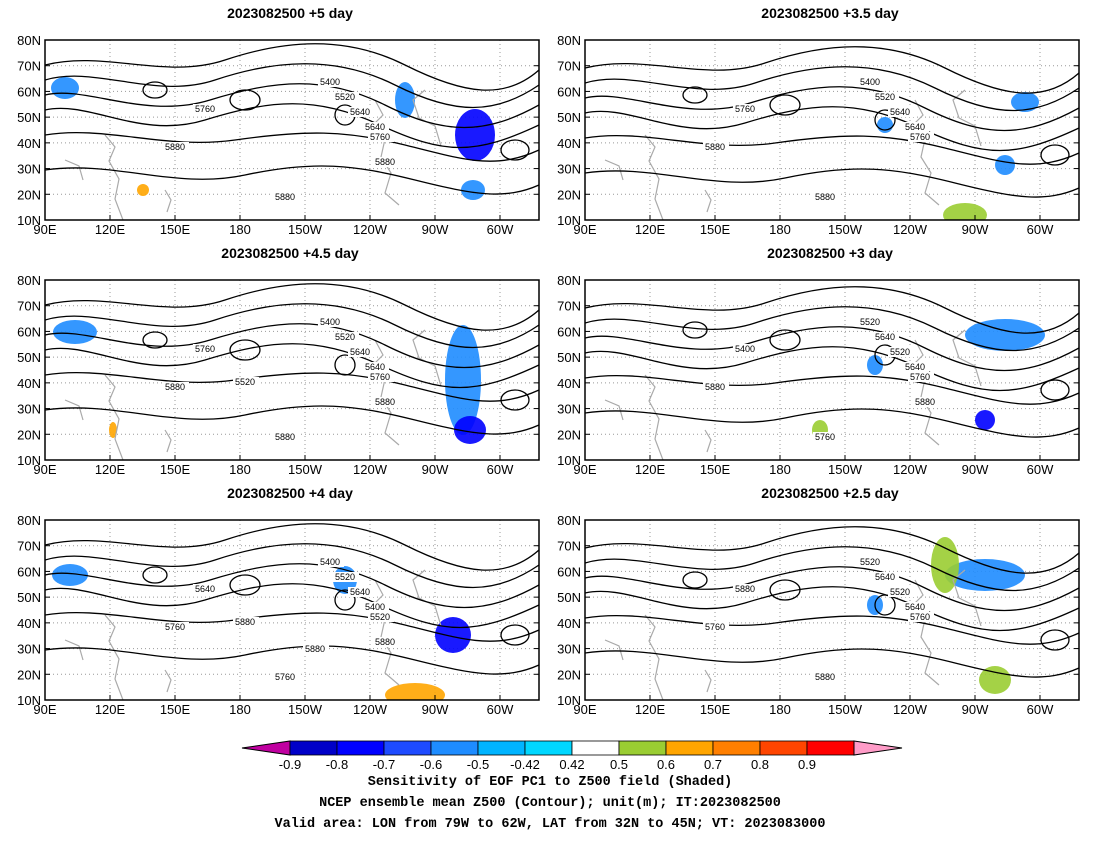  Describe the element at coordinates (569, 383) in the screenshot. I see `lat-tick-label: 40N` at that location.